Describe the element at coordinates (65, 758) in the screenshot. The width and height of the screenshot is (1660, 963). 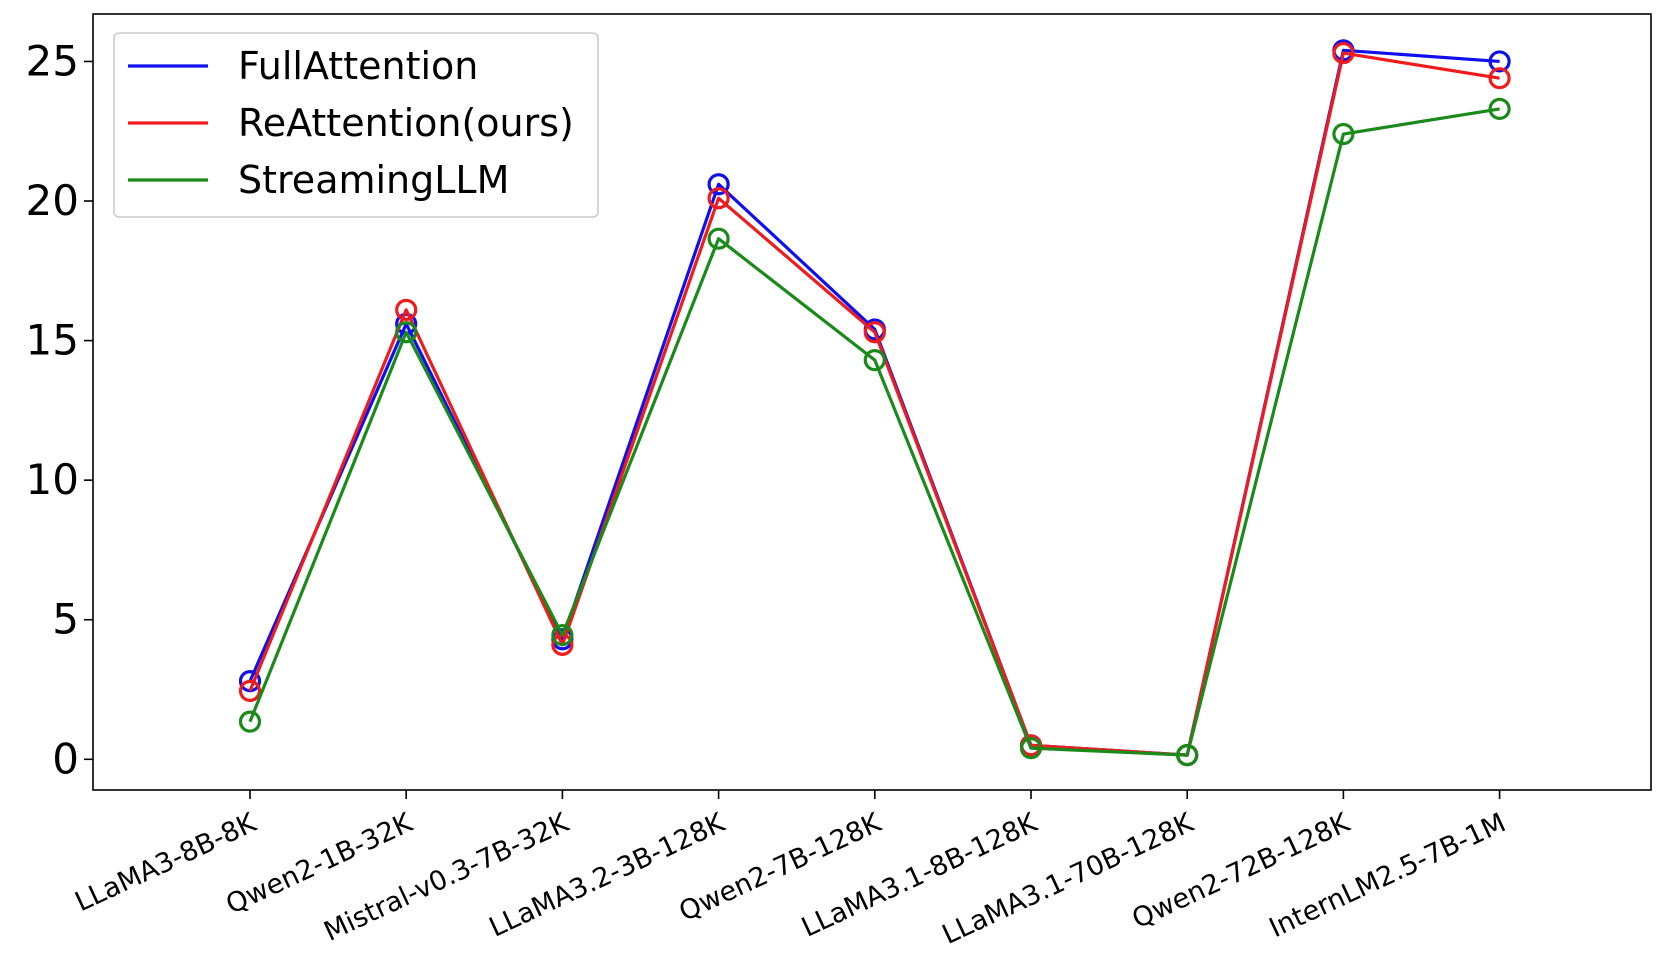
I see `y-tick-label: 0` at that location.